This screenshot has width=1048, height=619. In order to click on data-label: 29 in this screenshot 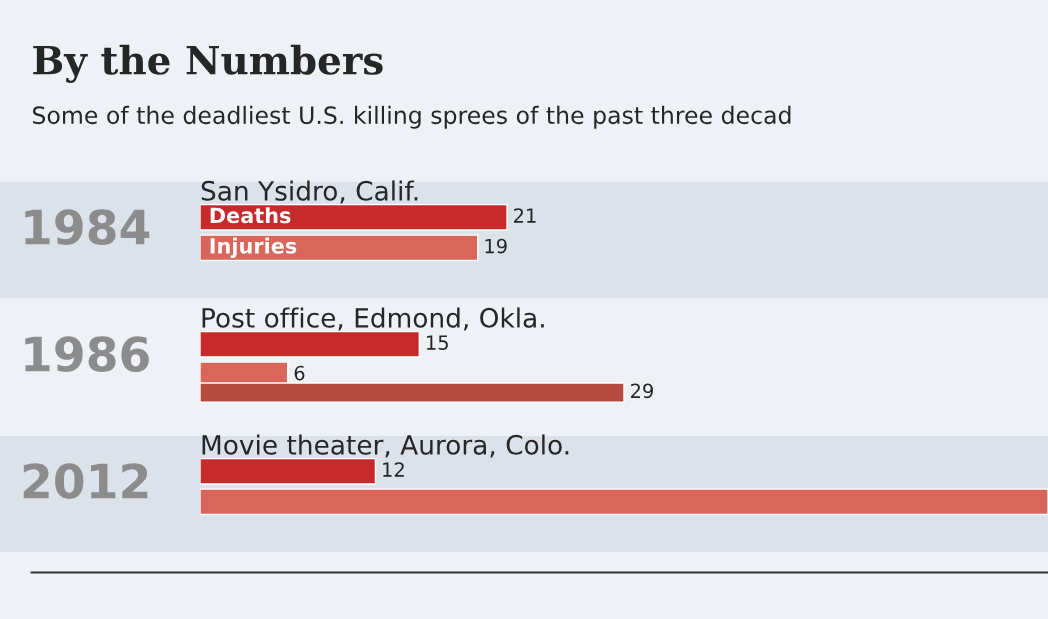, I will do `click(641, 391)`.